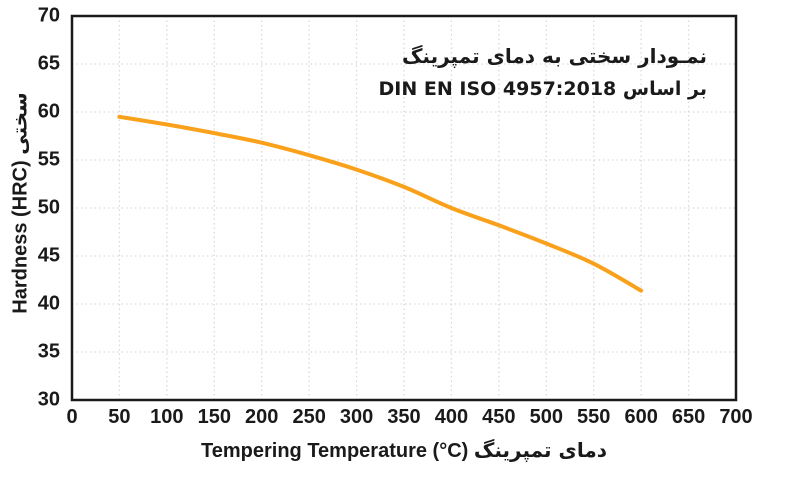 The image size is (799, 480). I want to click on x-tick-label: 550, so click(594, 417).